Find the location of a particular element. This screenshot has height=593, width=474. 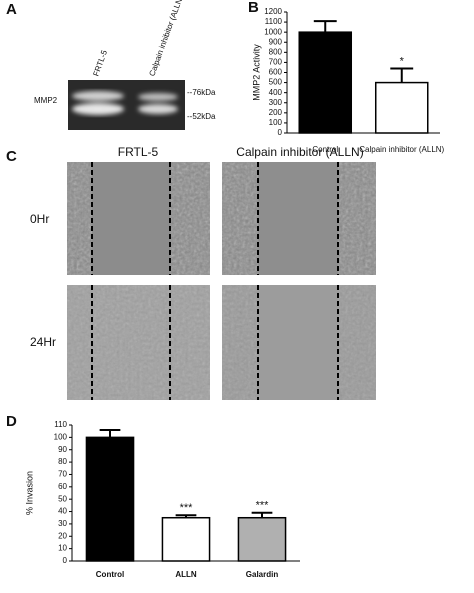

y-tick-label: 1200 is located at coordinates (273, 11).